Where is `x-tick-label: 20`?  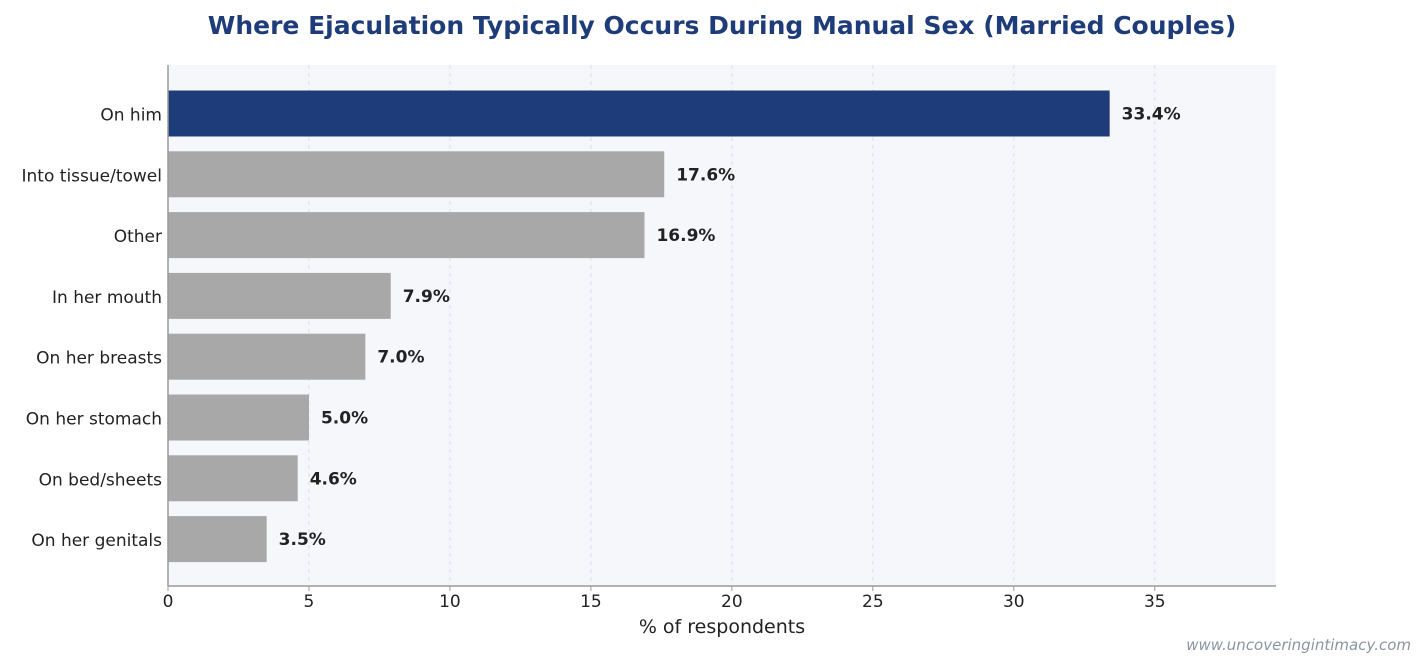
x-tick-label: 20 is located at coordinates (732, 602).